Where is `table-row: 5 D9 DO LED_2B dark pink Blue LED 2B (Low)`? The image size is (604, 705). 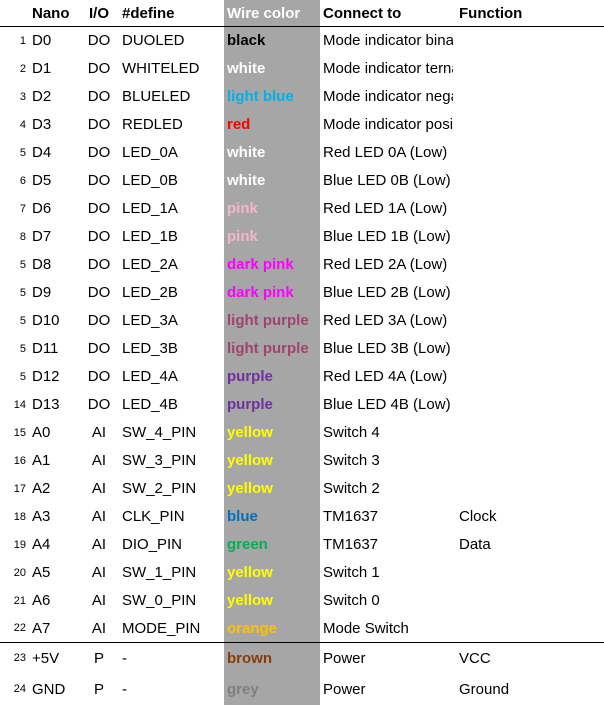 table-row: 5 D9 DO LED_2B dark pink Blue LED 2B (Low) is located at coordinates (302, 292).